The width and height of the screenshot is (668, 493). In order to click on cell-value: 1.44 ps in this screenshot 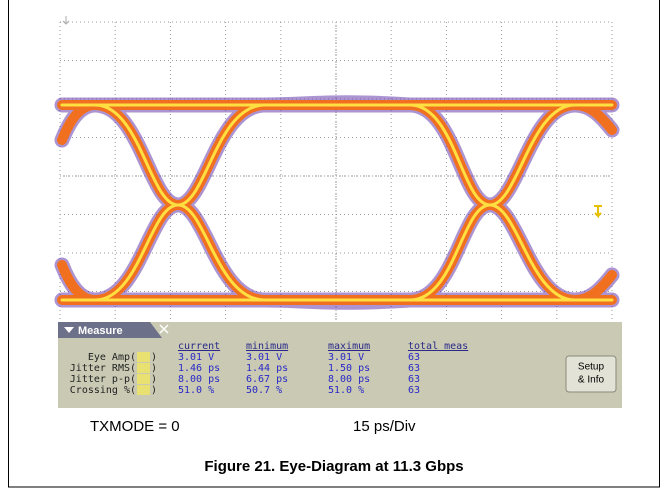, I will do `click(267, 368)`.